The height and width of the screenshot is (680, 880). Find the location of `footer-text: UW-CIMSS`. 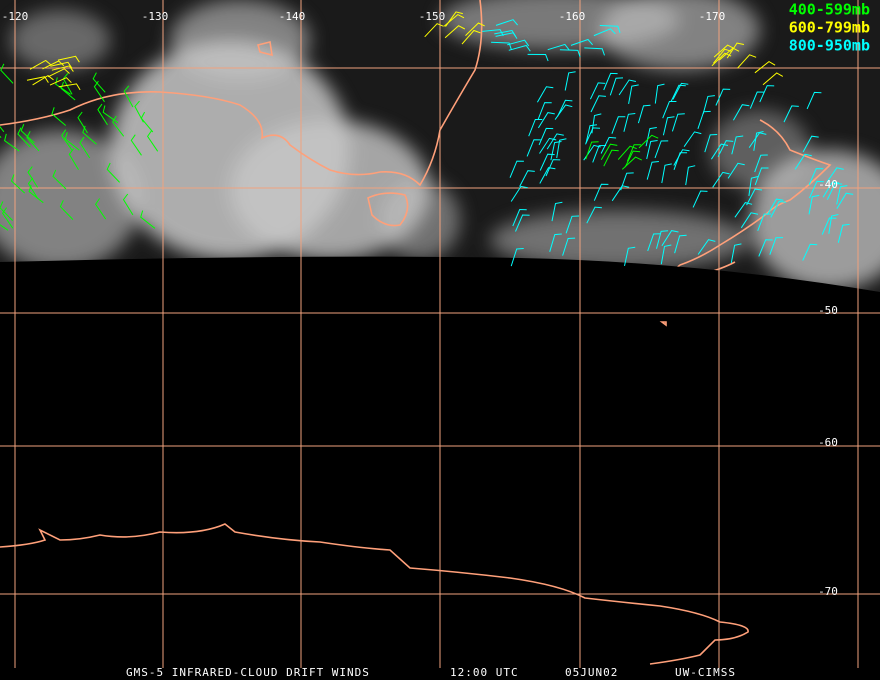

footer-text: UW-CIMSS is located at coordinates (705, 672).